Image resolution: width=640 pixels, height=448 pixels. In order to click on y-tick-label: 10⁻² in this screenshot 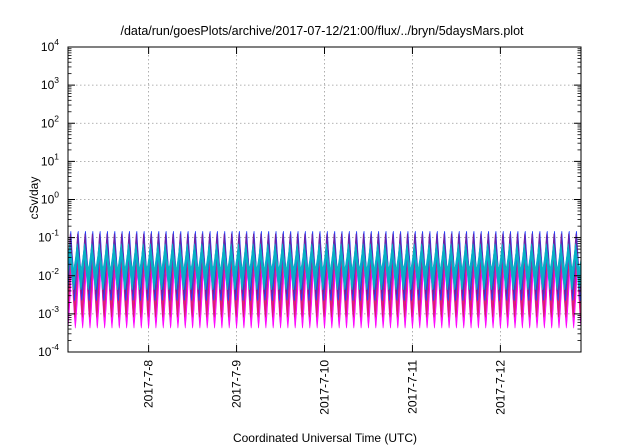, I will do `click(48, 274)`.